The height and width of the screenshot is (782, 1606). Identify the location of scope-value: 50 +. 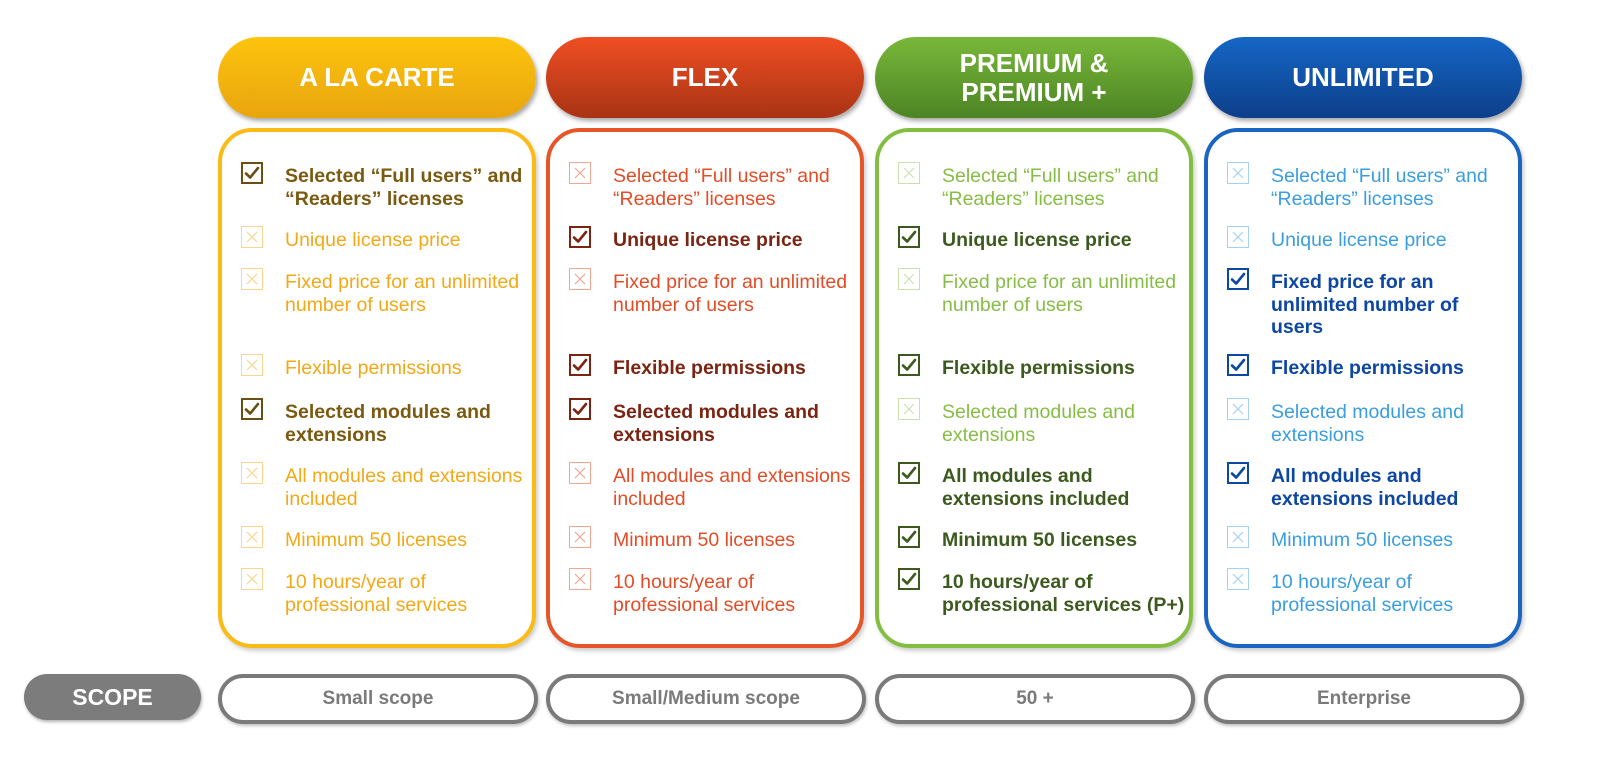
(1035, 699).